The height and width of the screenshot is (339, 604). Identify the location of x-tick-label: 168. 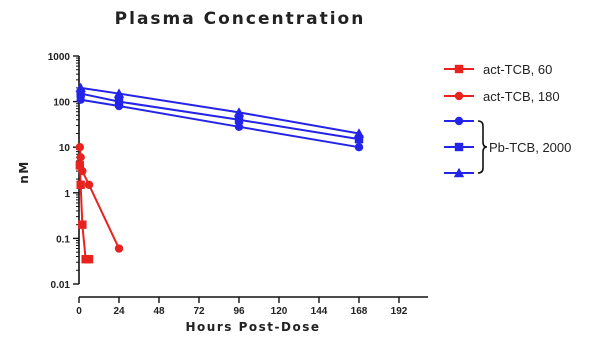
(359, 311).